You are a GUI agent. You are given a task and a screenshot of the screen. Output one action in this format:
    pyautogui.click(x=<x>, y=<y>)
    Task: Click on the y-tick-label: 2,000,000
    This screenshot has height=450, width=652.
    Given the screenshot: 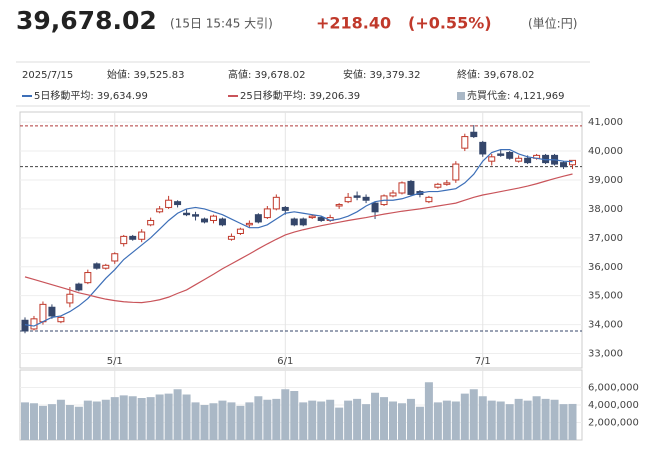 What is the action you would take?
    pyautogui.click(x=613, y=423)
    